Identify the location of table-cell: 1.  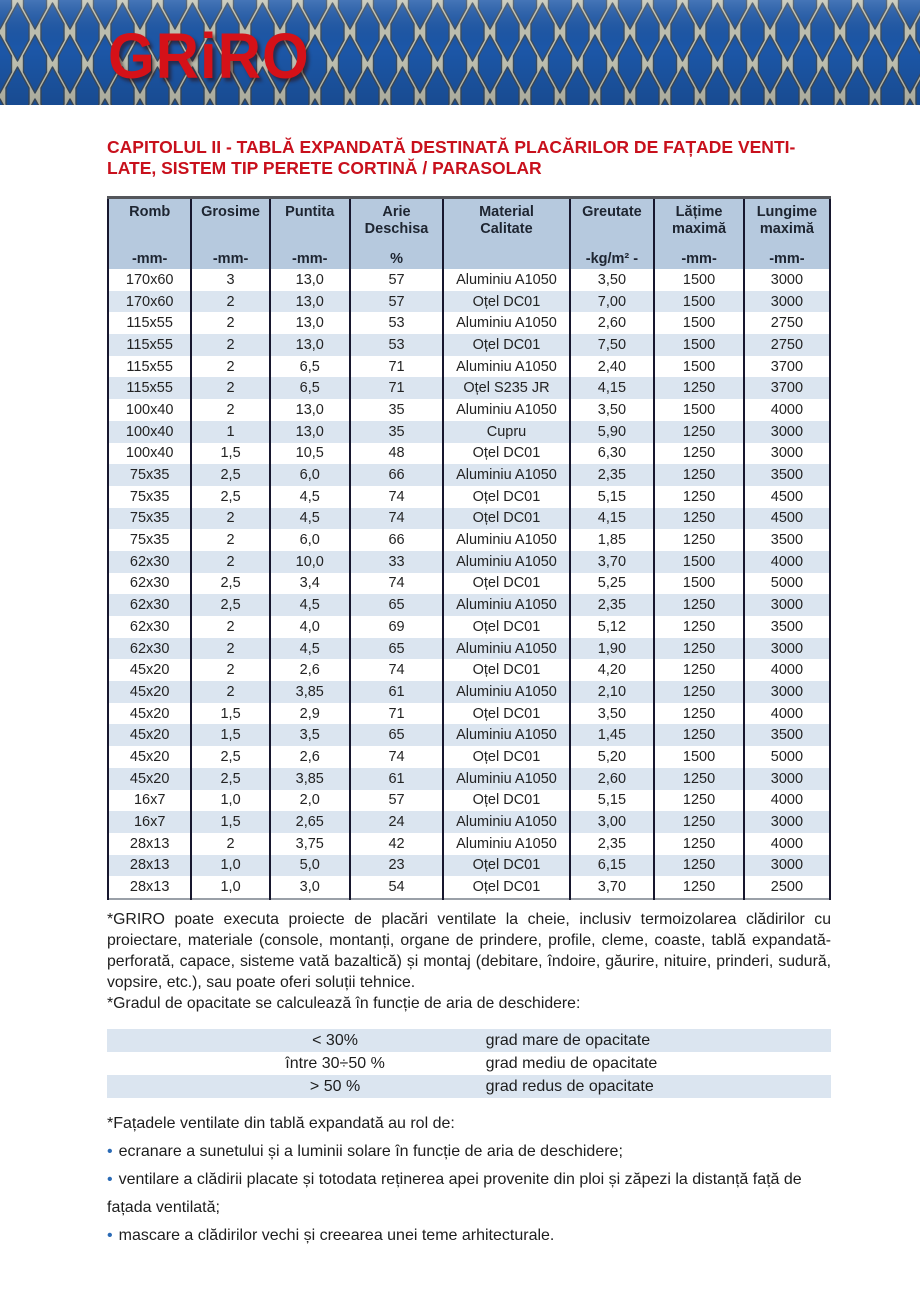
(230, 431).